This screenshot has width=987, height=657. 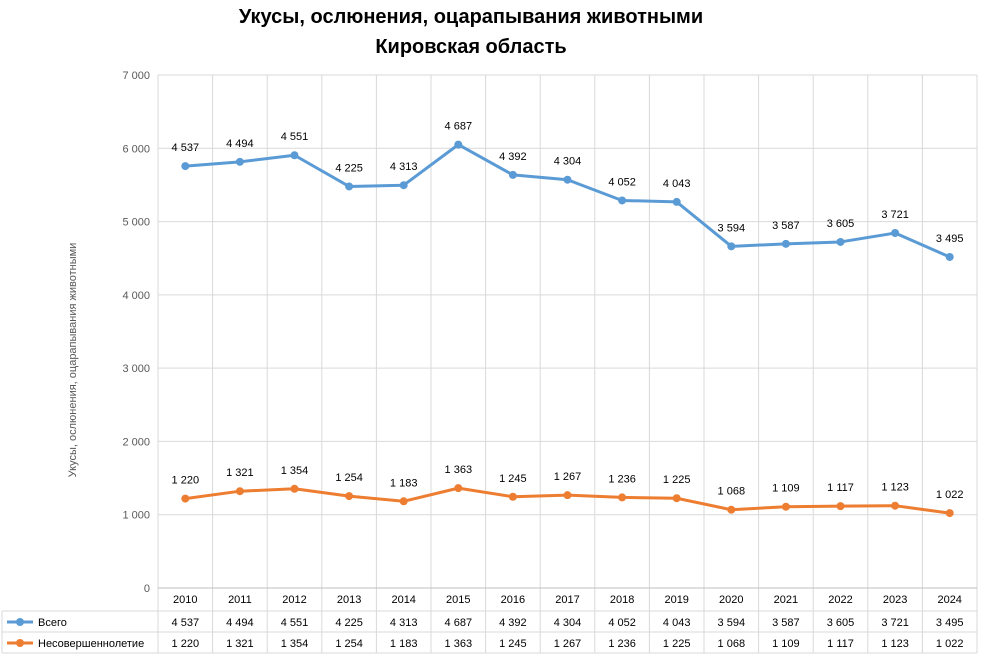 I want to click on data-label: 3 587, so click(x=786, y=226).